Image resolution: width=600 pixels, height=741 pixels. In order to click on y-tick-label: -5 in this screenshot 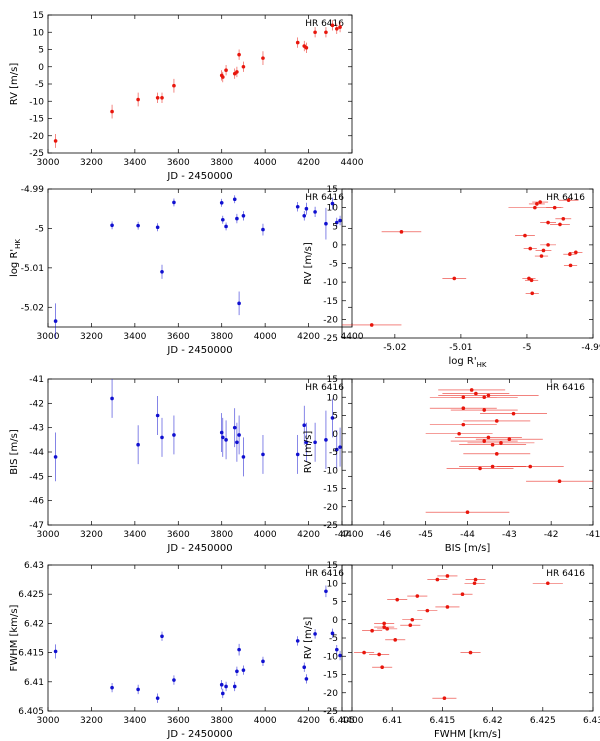, I will do `click(333, 453)`.